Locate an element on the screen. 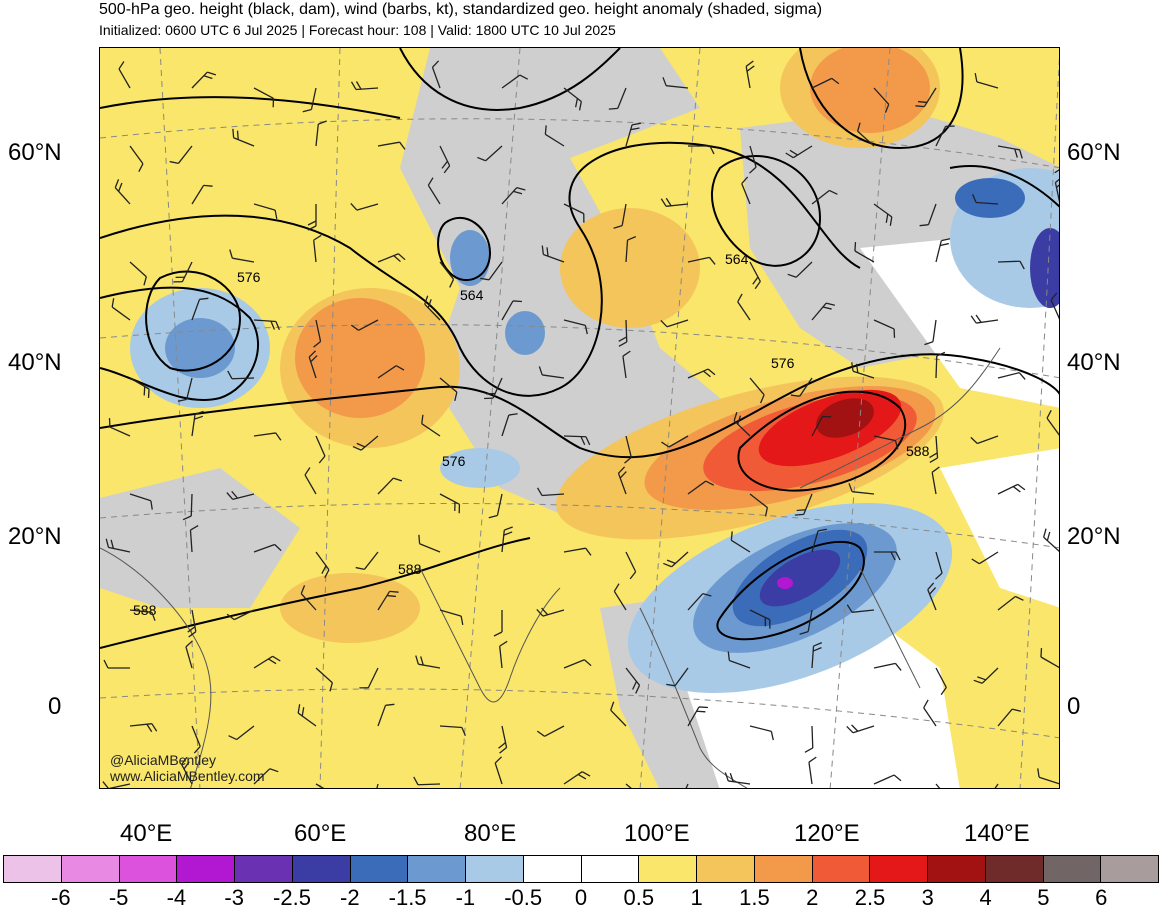 This screenshot has width=1160, height=913. colorbar-label: 2 is located at coordinates (812, 897).